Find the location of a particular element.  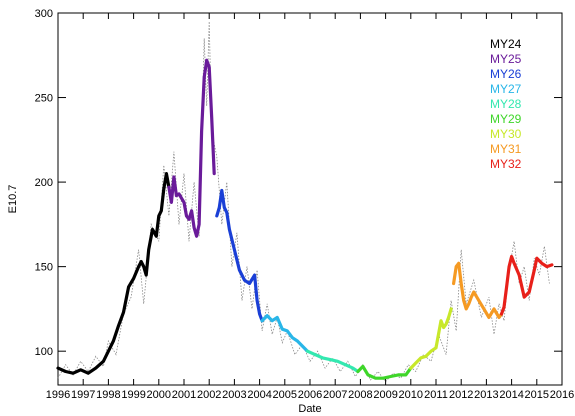

x-tick-label: 2006 is located at coordinates (310, 395).